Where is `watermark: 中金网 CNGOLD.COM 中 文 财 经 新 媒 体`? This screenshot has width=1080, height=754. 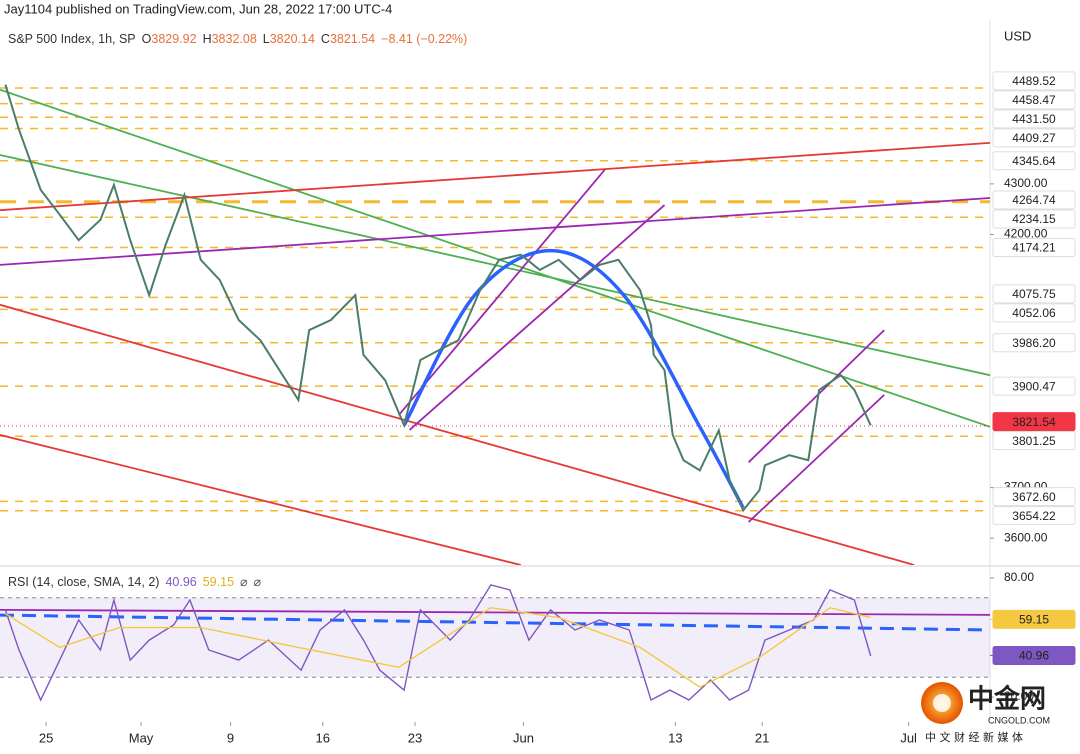
watermark: 中金网 CNGOLD.COM 中 文 财 经 新 媒 体 is located at coordinates (985, 713).